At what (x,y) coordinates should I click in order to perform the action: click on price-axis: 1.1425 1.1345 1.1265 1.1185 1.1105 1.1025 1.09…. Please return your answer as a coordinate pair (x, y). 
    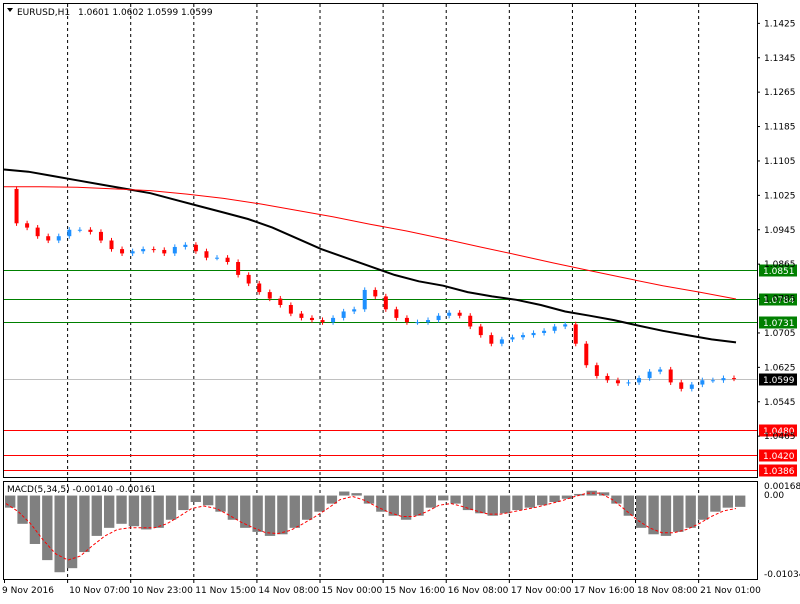
    Looking at the image, I should click on (776, 230).